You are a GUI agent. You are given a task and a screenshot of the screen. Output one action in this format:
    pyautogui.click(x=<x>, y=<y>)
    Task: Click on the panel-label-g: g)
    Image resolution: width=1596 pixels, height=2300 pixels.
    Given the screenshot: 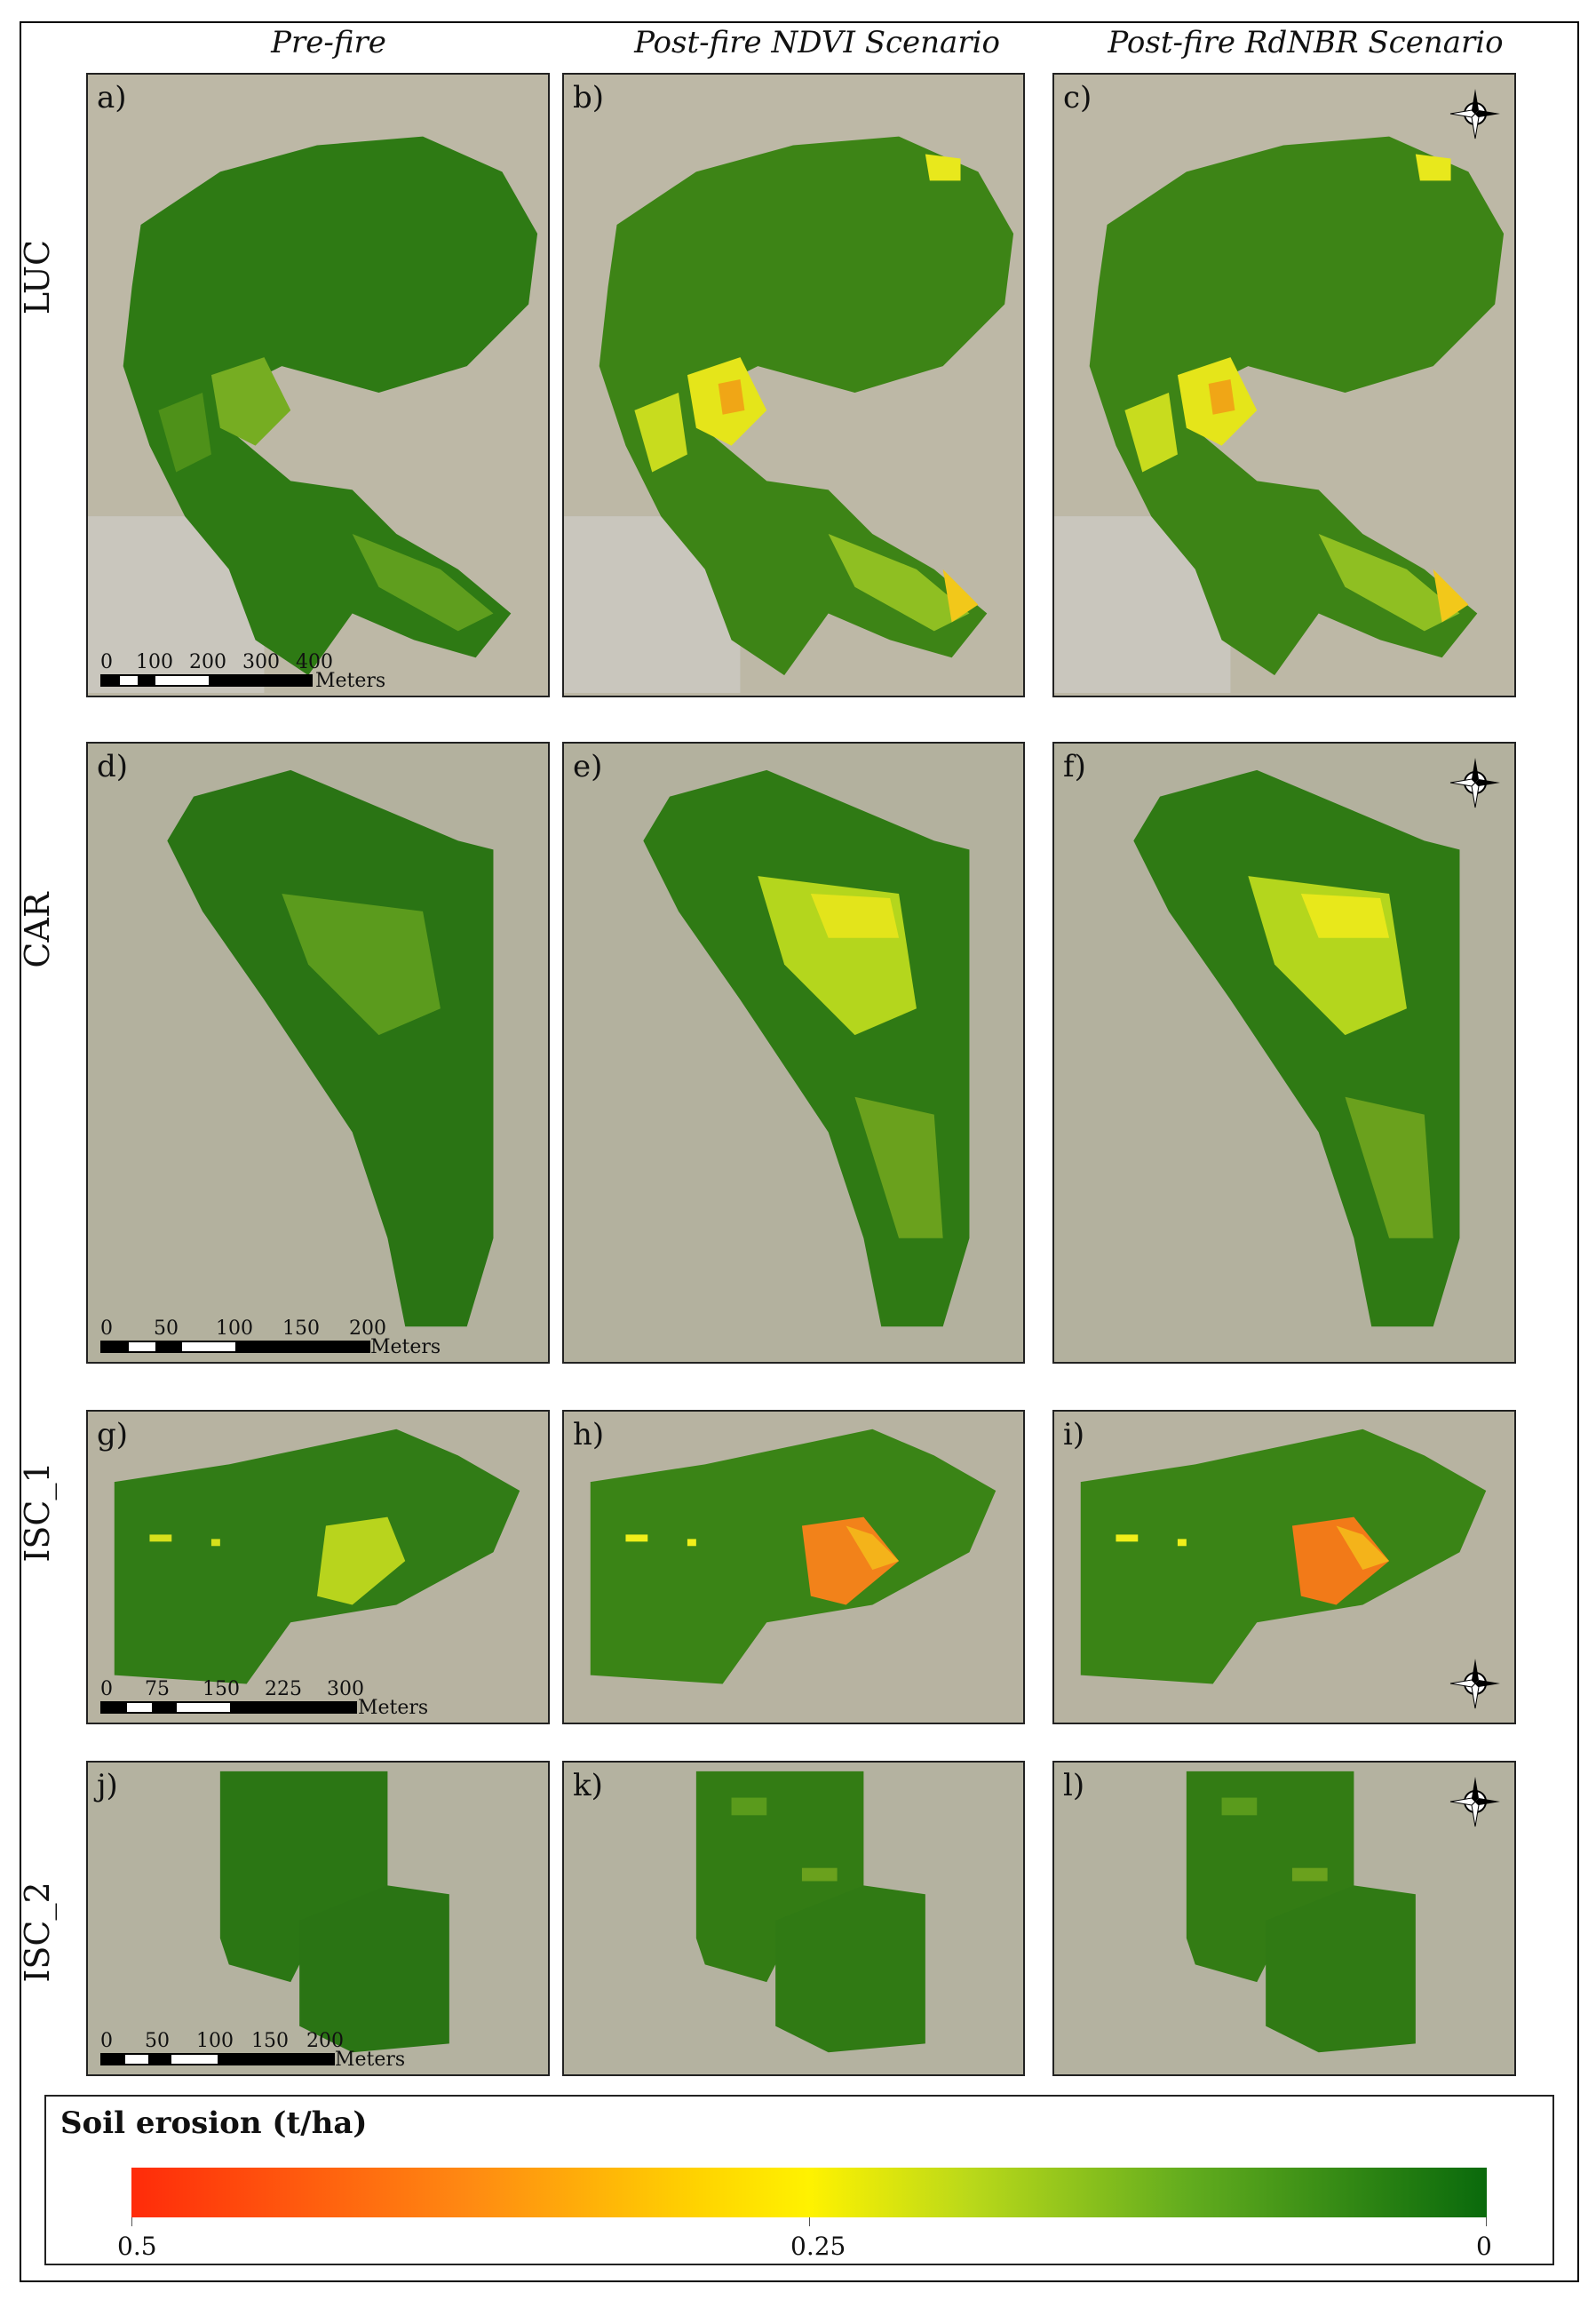 What is the action you would take?
    pyautogui.click(x=113, y=1434)
    